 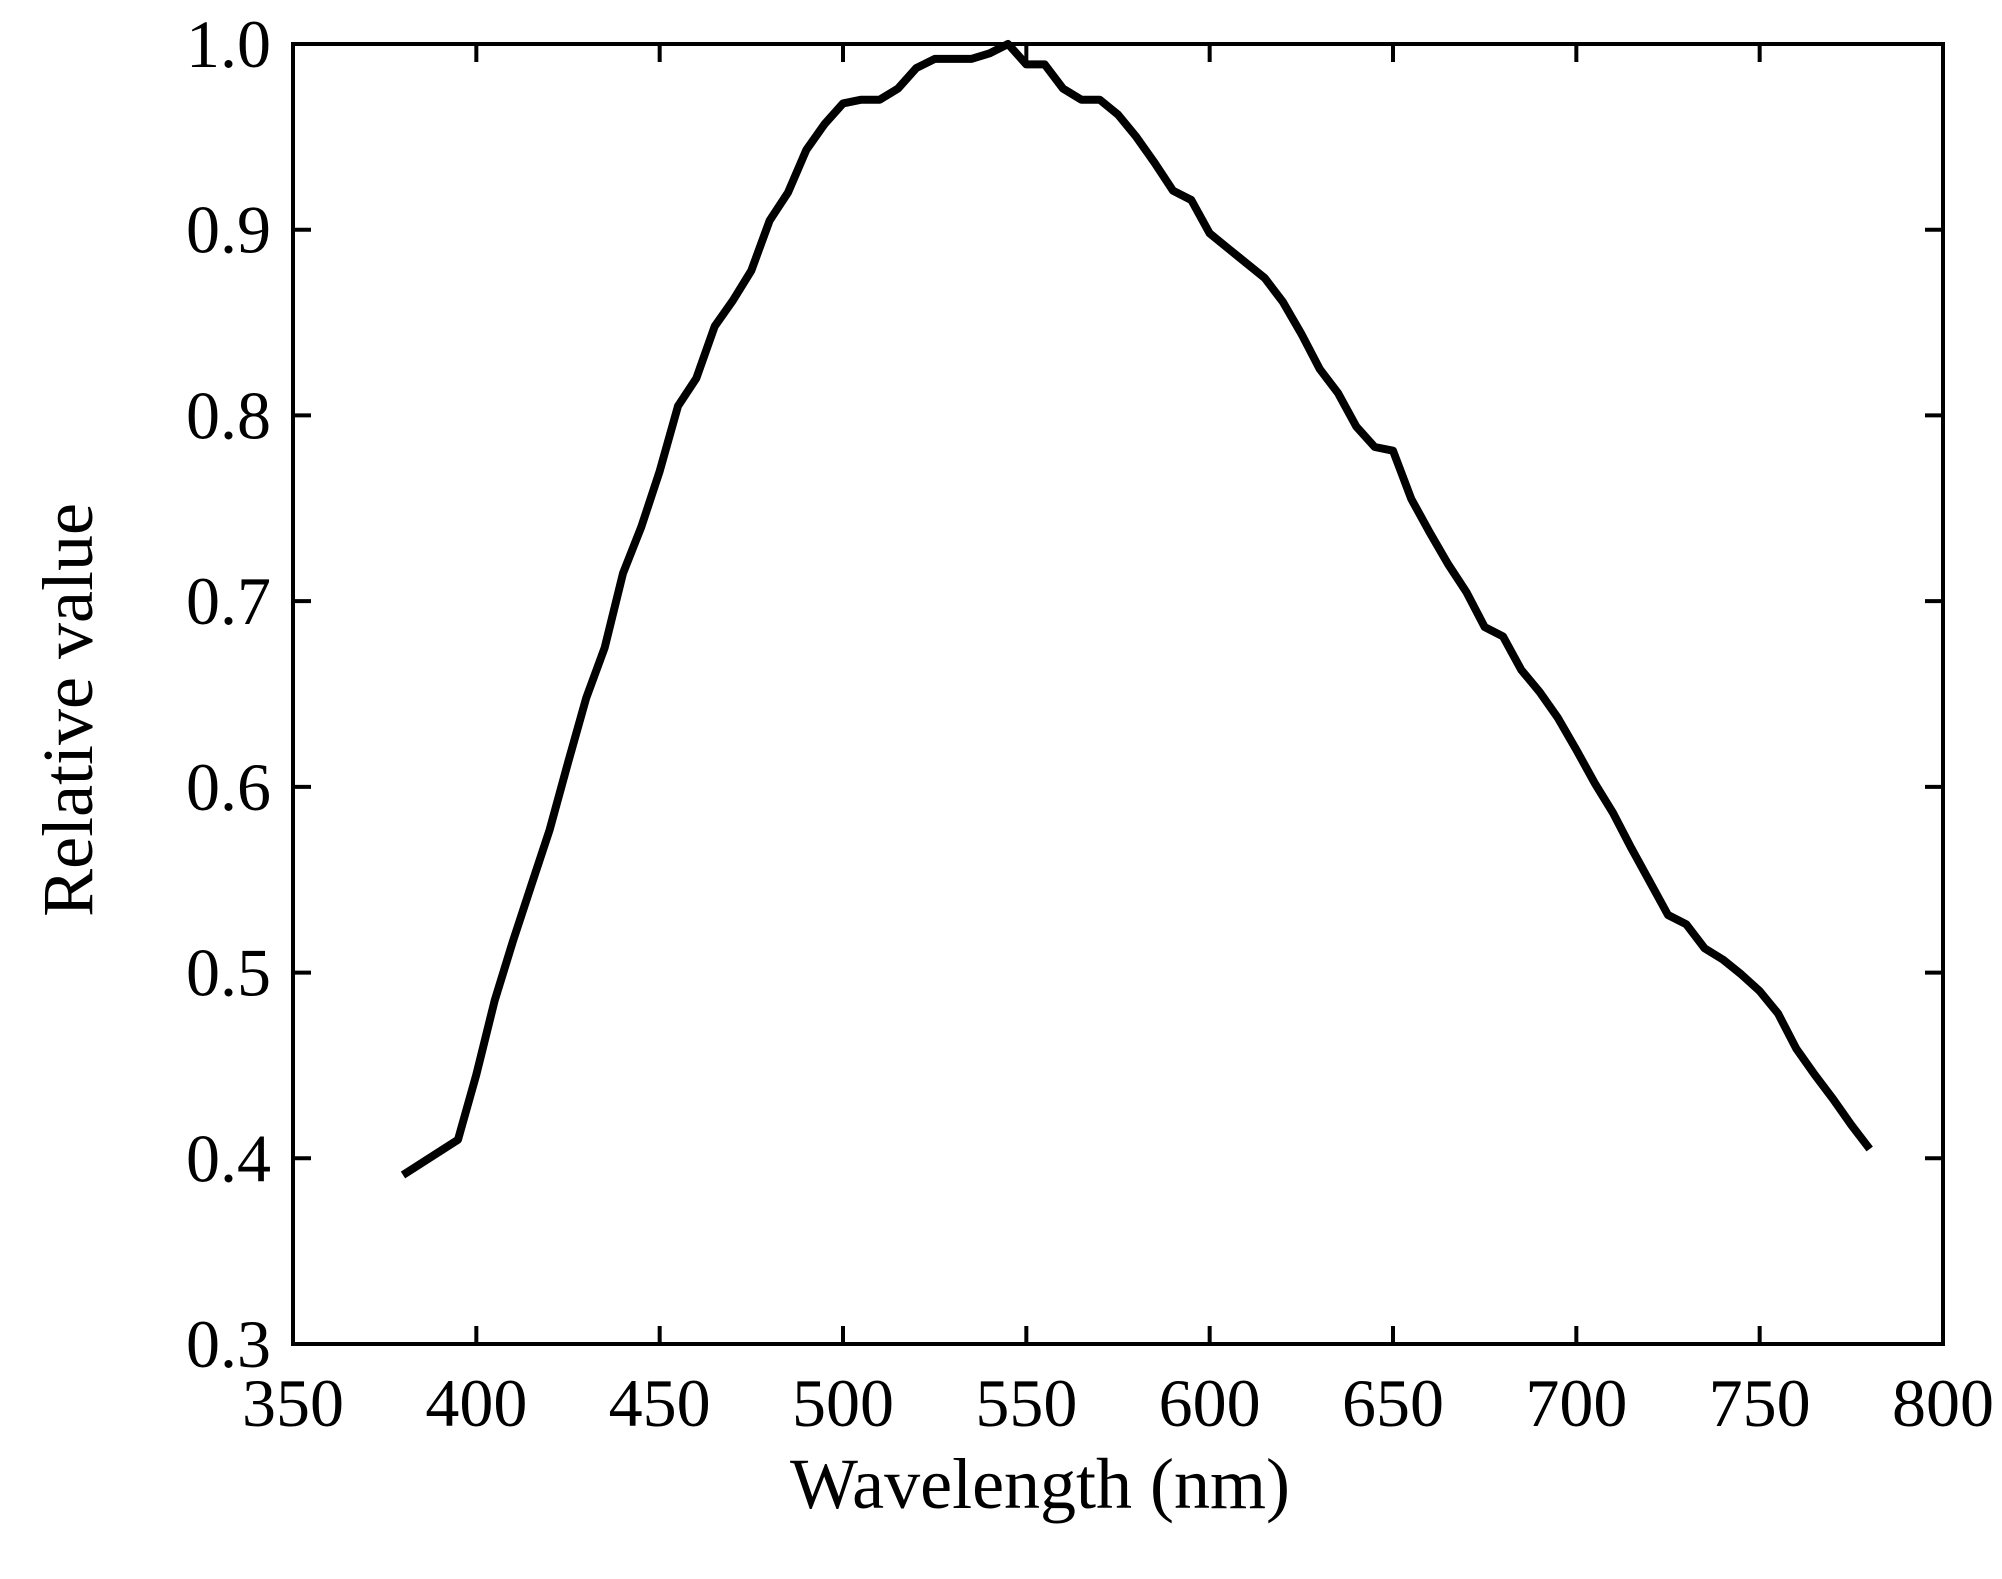 What do you see at coordinates (228, 973) in the screenshot?
I see `y-tick-label-0.5: 0.5` at bounding box center [228, 973].